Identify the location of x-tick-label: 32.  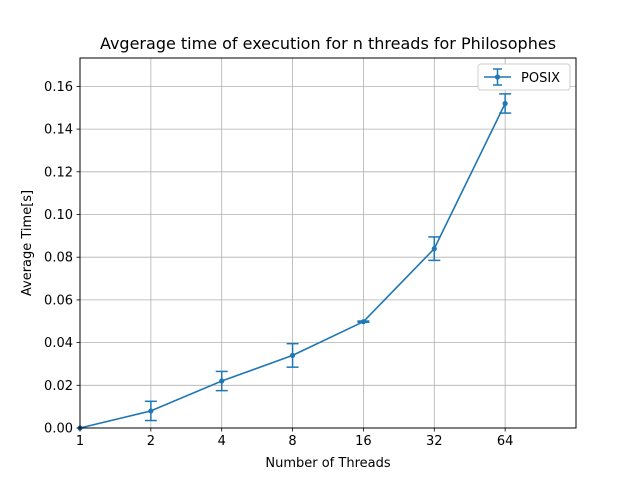
(434, 441).